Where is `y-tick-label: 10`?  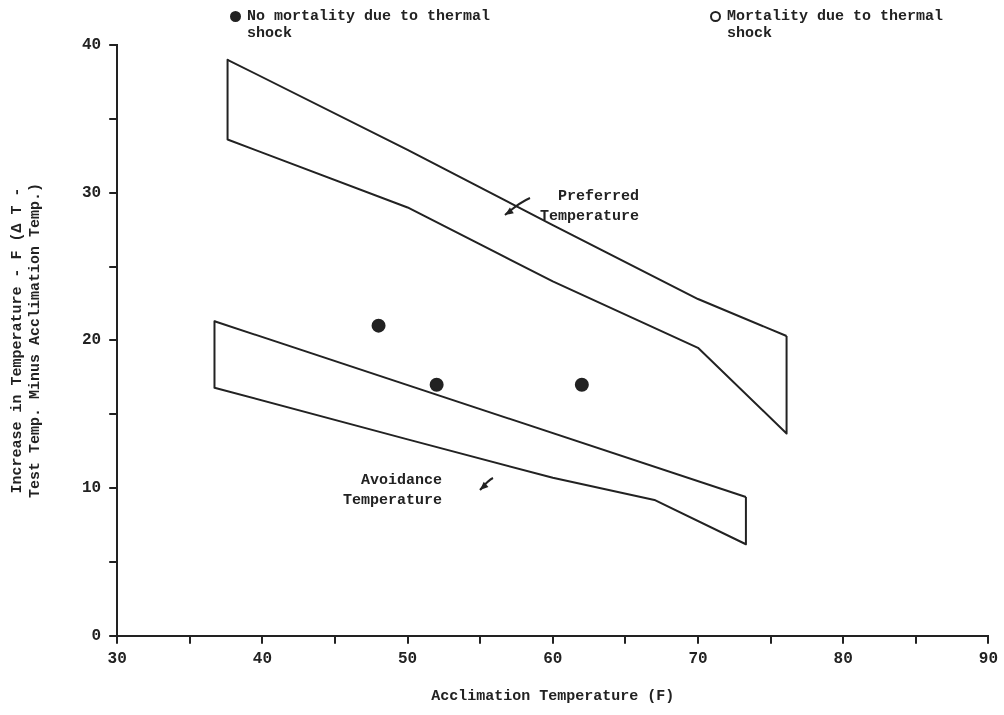
y-tick-label: 10 is located at coordinates (92, 488).